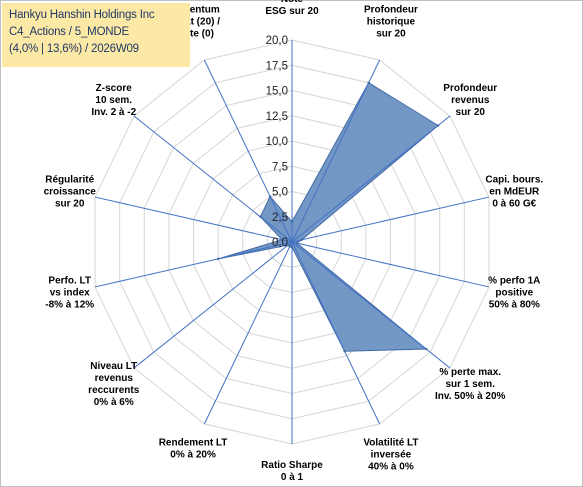 Image resolution: width=583 pixels, height=487 pixels. Describe the element at coordinates (280, 167) in the screenshot. I see `tick-label: 7,5` at that location.